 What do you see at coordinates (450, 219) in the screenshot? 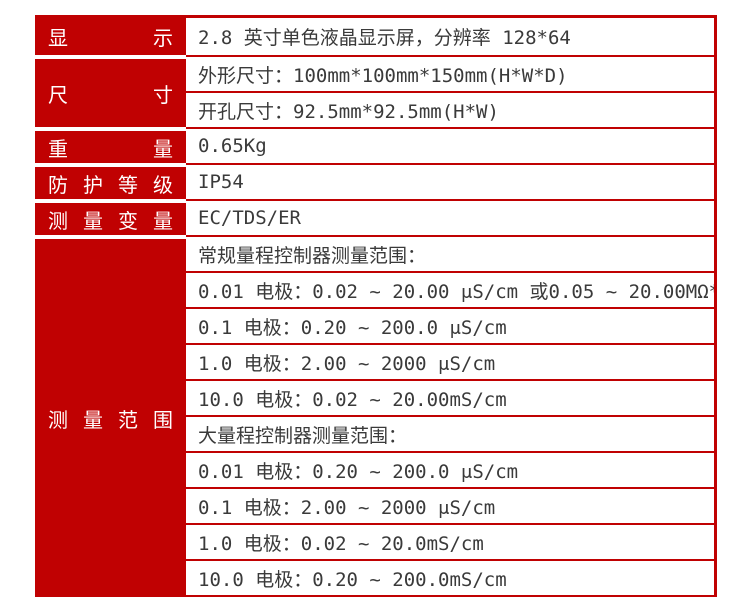
I see `spec-row-measured-variables-value: EC/TDS/ER` at bounding box center [450, 219].